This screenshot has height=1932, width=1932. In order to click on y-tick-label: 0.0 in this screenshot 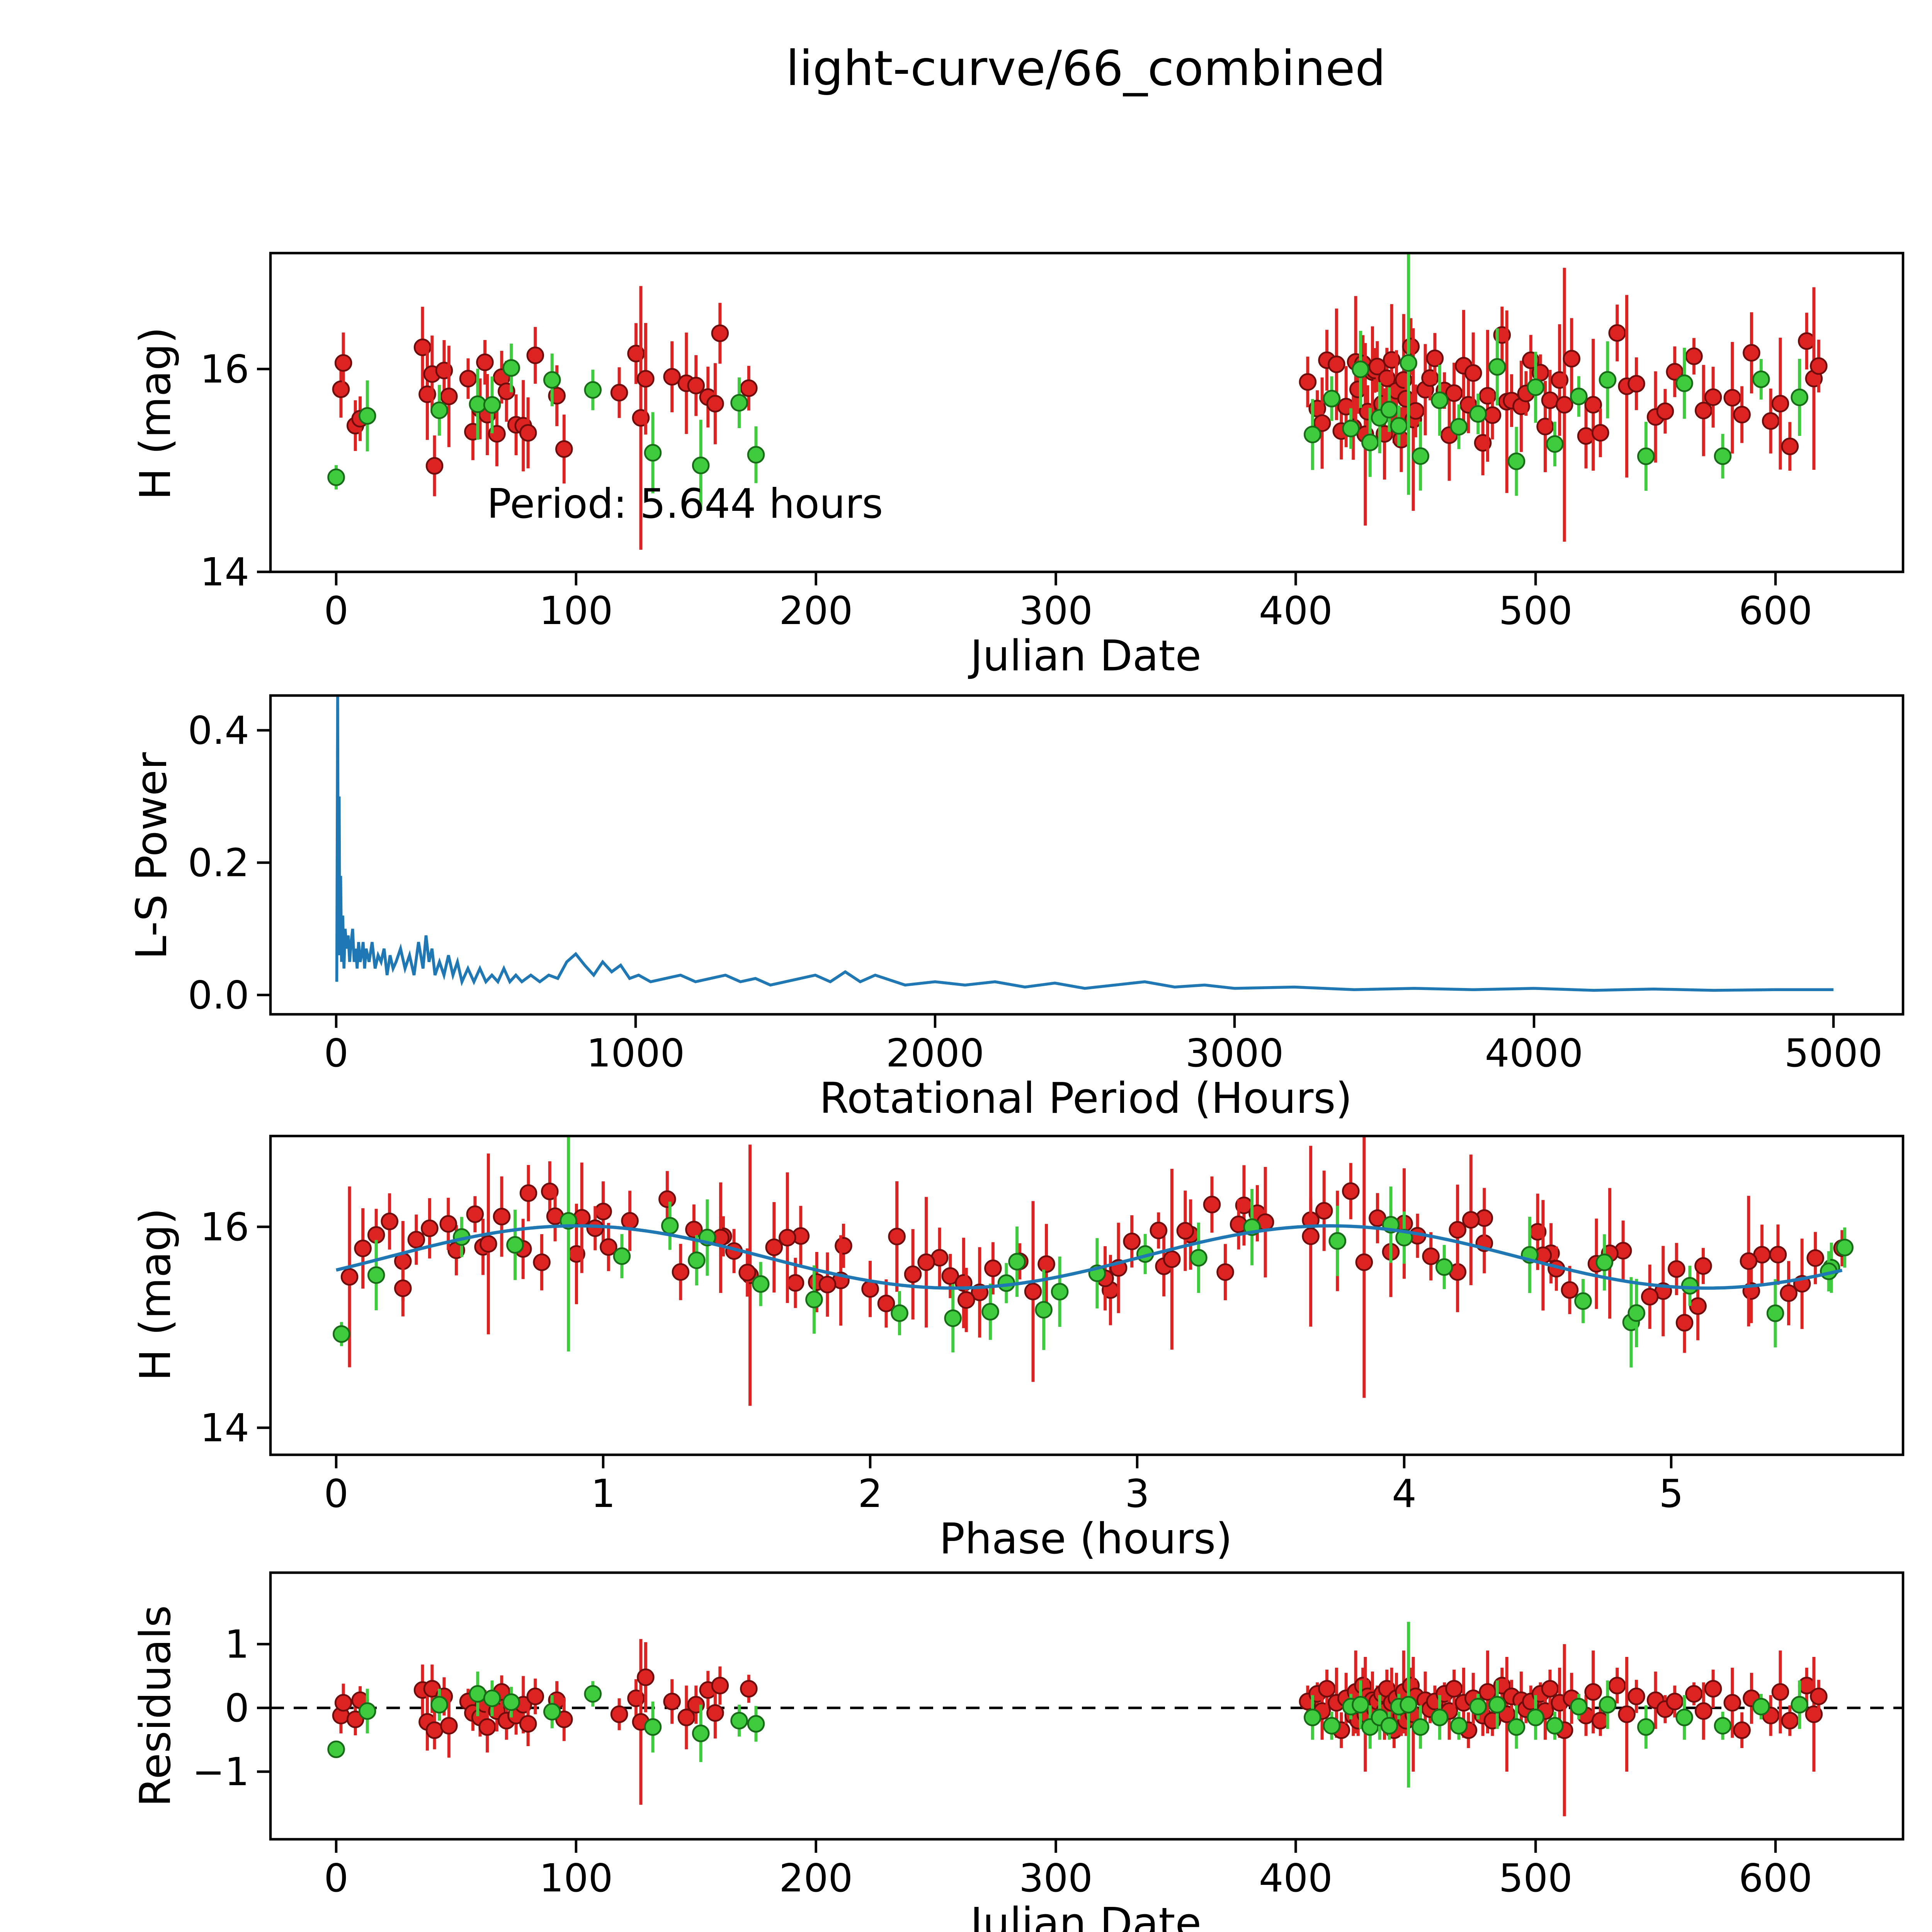, I will do `click(218, 996)`.